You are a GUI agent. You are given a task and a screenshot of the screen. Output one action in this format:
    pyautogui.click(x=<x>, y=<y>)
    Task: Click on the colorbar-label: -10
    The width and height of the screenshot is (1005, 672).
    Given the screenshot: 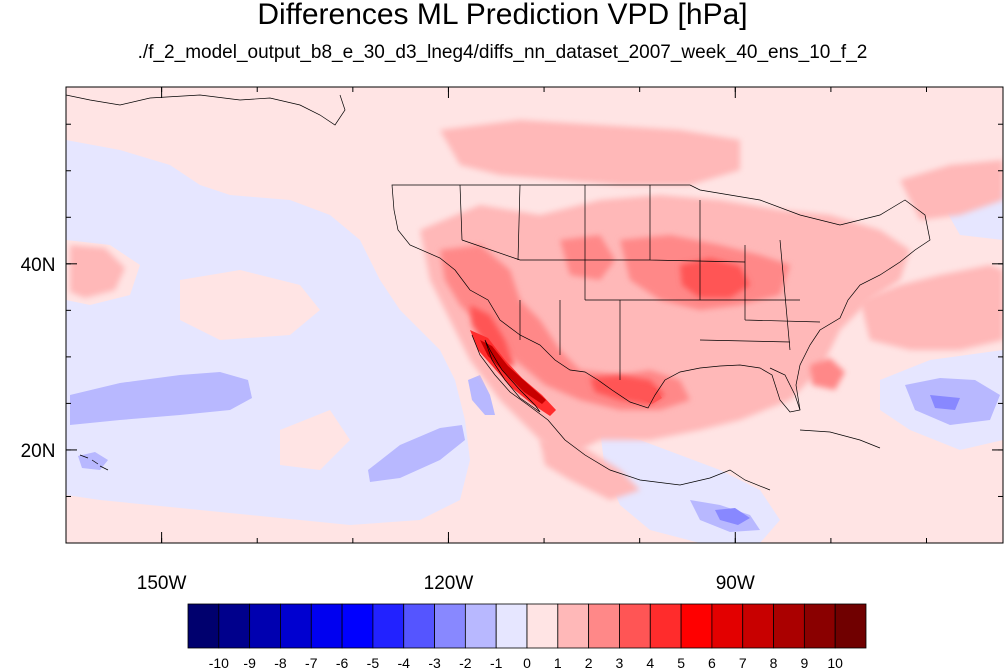 What is the action you would take?
    pyautogui.click(x=219, y=663)
    